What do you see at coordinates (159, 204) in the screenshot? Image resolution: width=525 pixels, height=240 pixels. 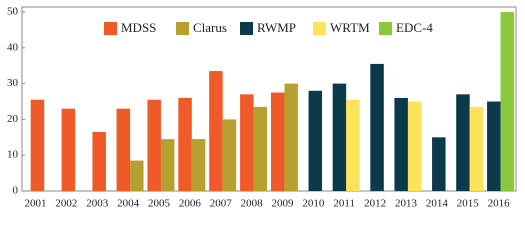 I see `x-tick-label: 2005` at bounding box center [159, 204].